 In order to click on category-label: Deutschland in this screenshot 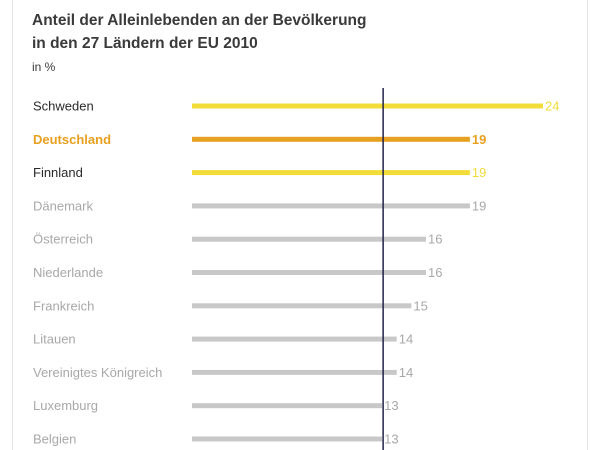, I will do `click(72, 139)`.